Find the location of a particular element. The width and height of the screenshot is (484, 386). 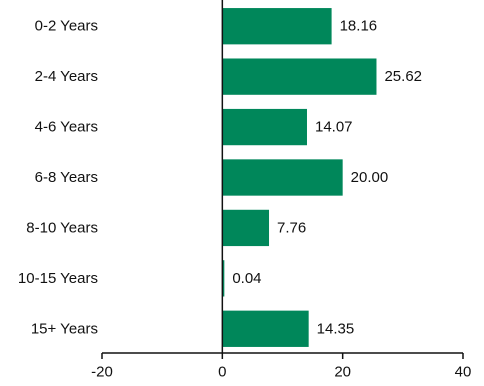

value-label: 25.62 is located at coordinates (403, 76).